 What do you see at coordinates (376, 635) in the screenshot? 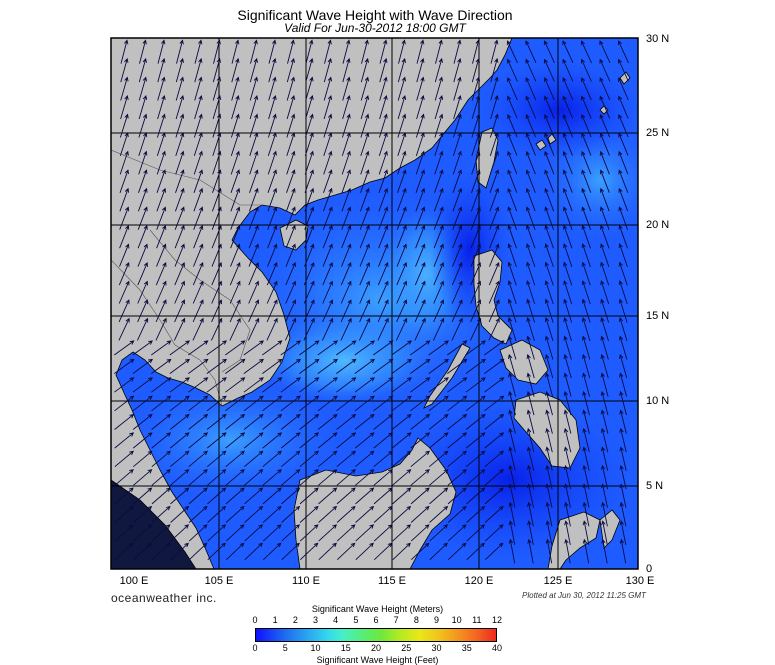
I see `legend-colorbar` at bounding box center [376, 635].